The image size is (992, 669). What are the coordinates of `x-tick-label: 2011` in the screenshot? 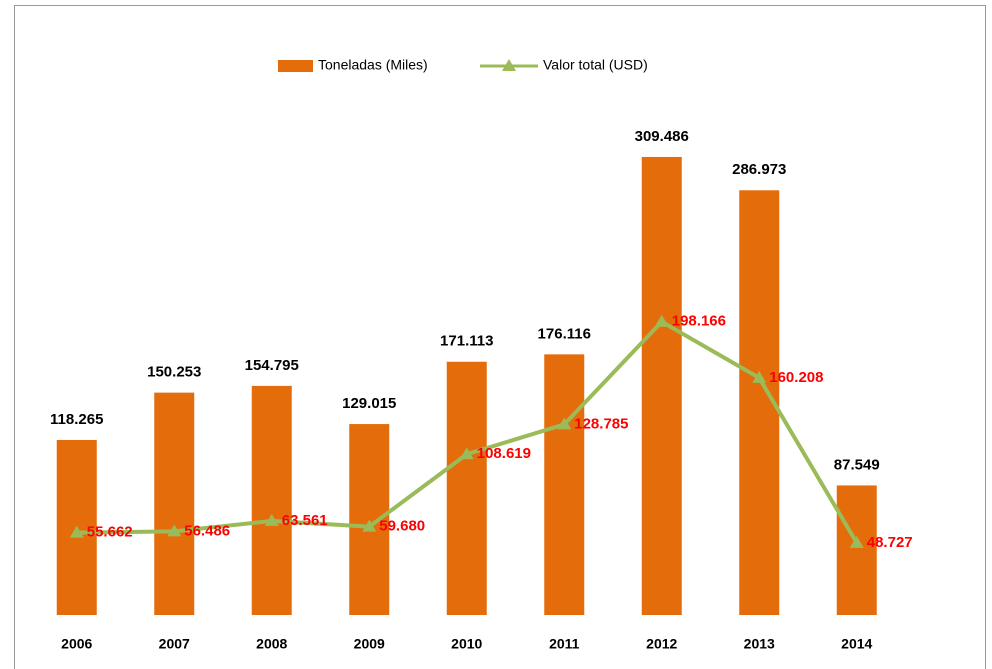 It's located at (564, 644).